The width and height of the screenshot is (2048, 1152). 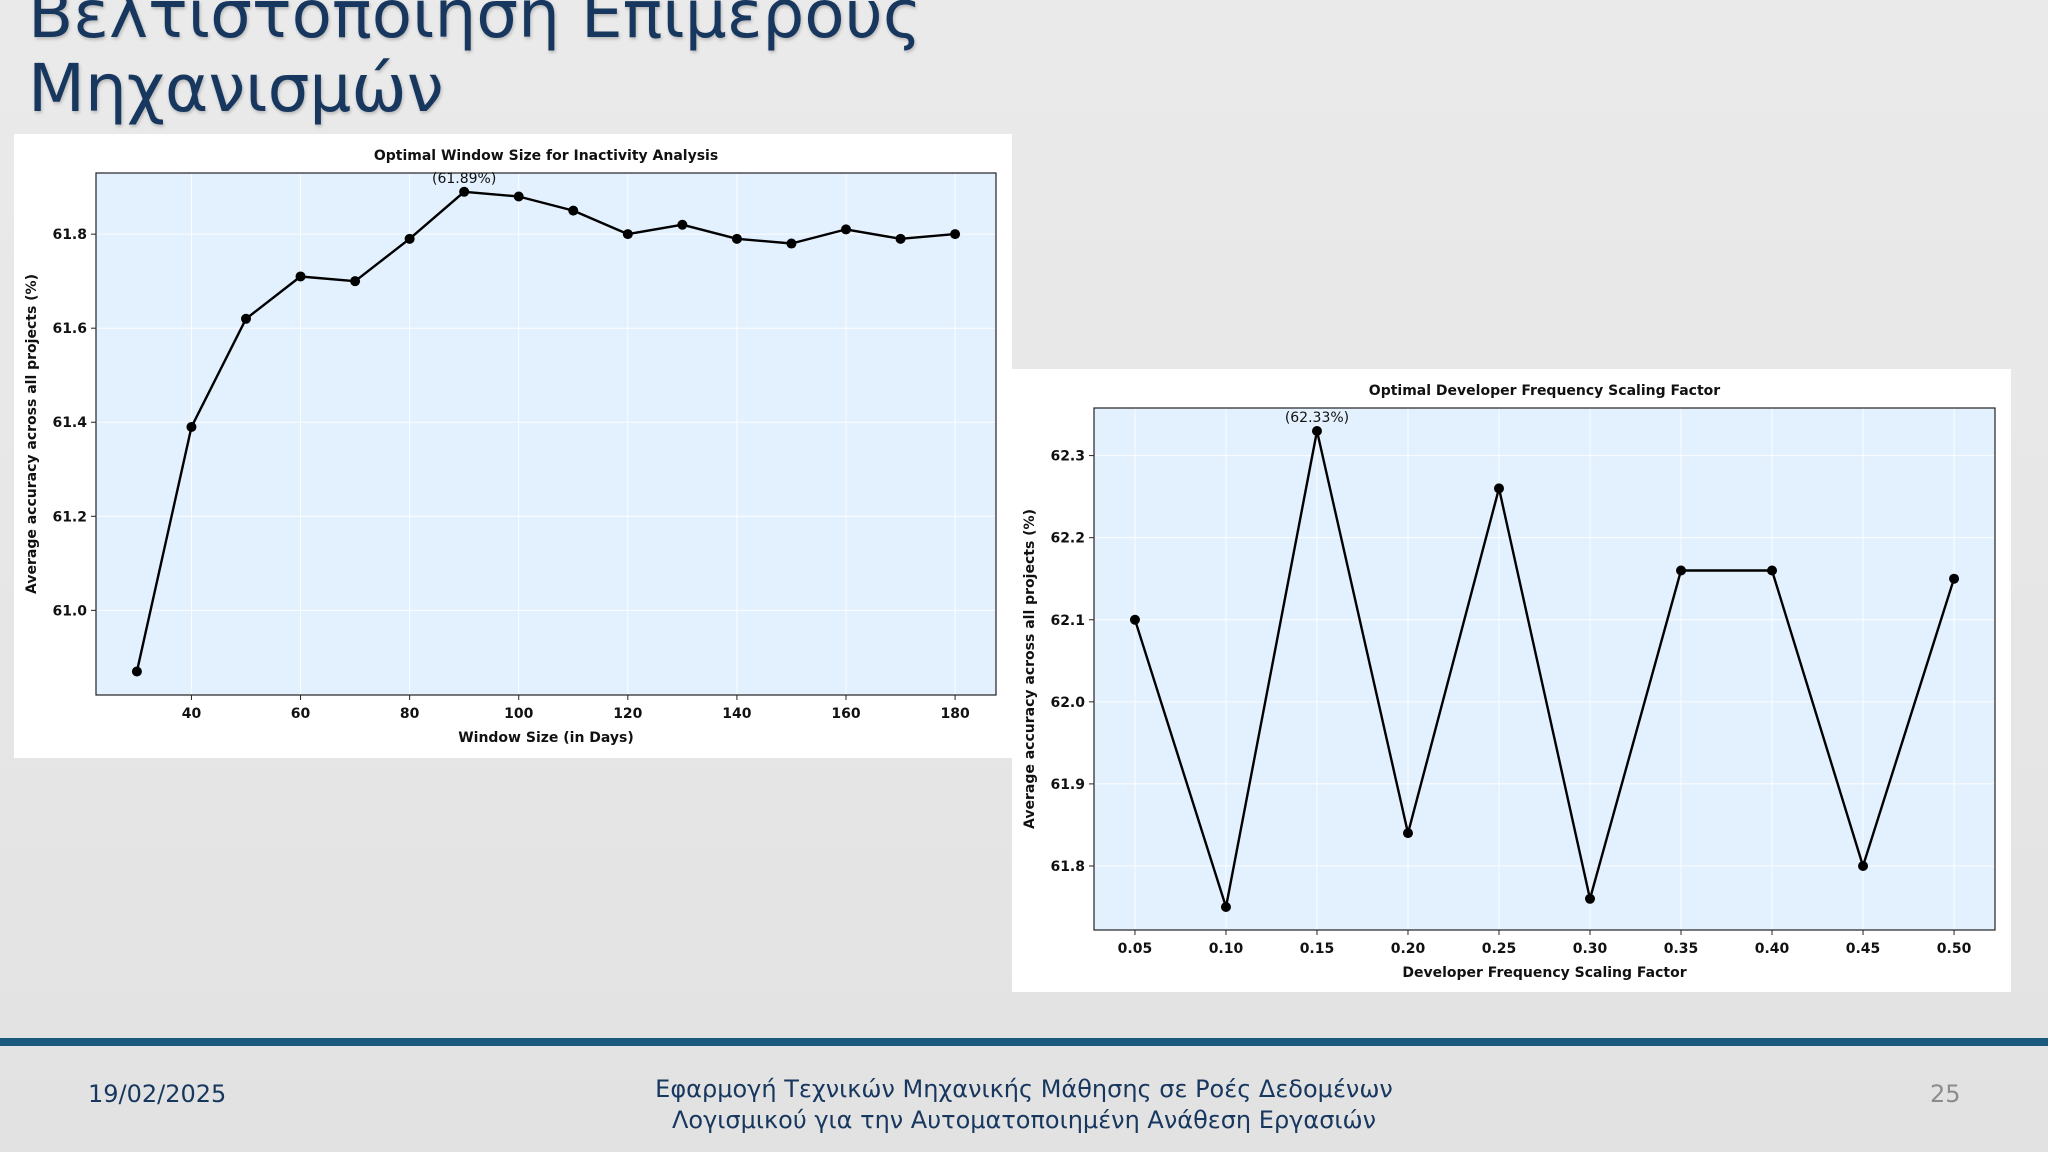 What do you see at coordinates (1067, 621) in the screenshot?
I see `scaling-factor-y-tick-label: 62.1` at bounding box center [1067, 621].